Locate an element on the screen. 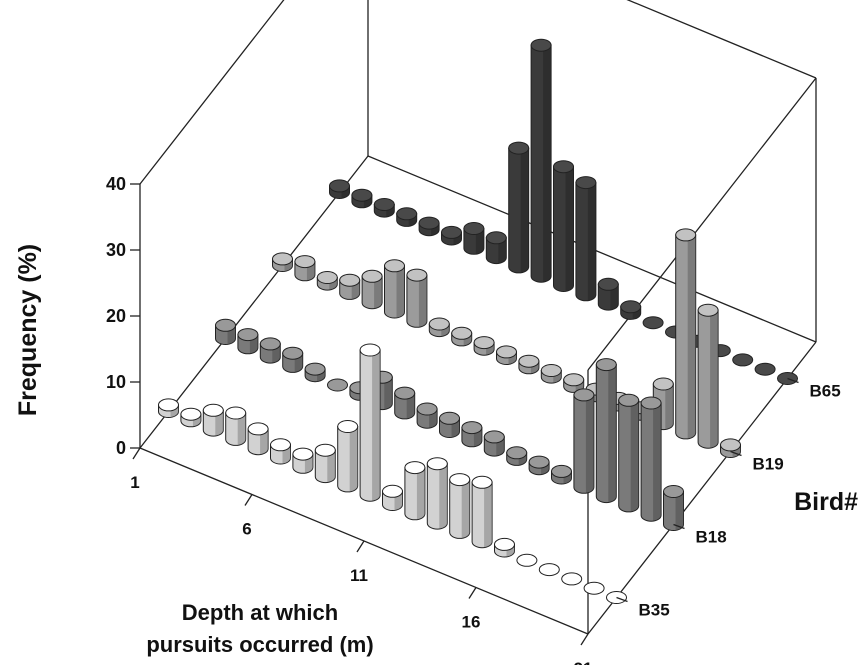 The height and width of the screenshot is (670, 861). z-tick-label: 20 is located at coordinates (116, 316).